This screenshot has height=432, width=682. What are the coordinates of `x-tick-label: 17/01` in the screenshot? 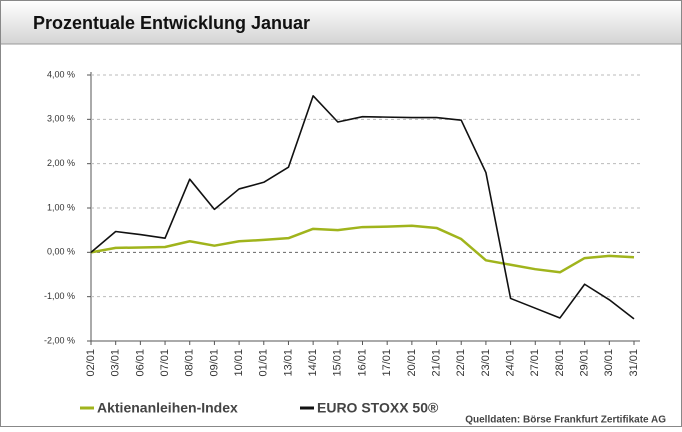 It's located at (387, 363).